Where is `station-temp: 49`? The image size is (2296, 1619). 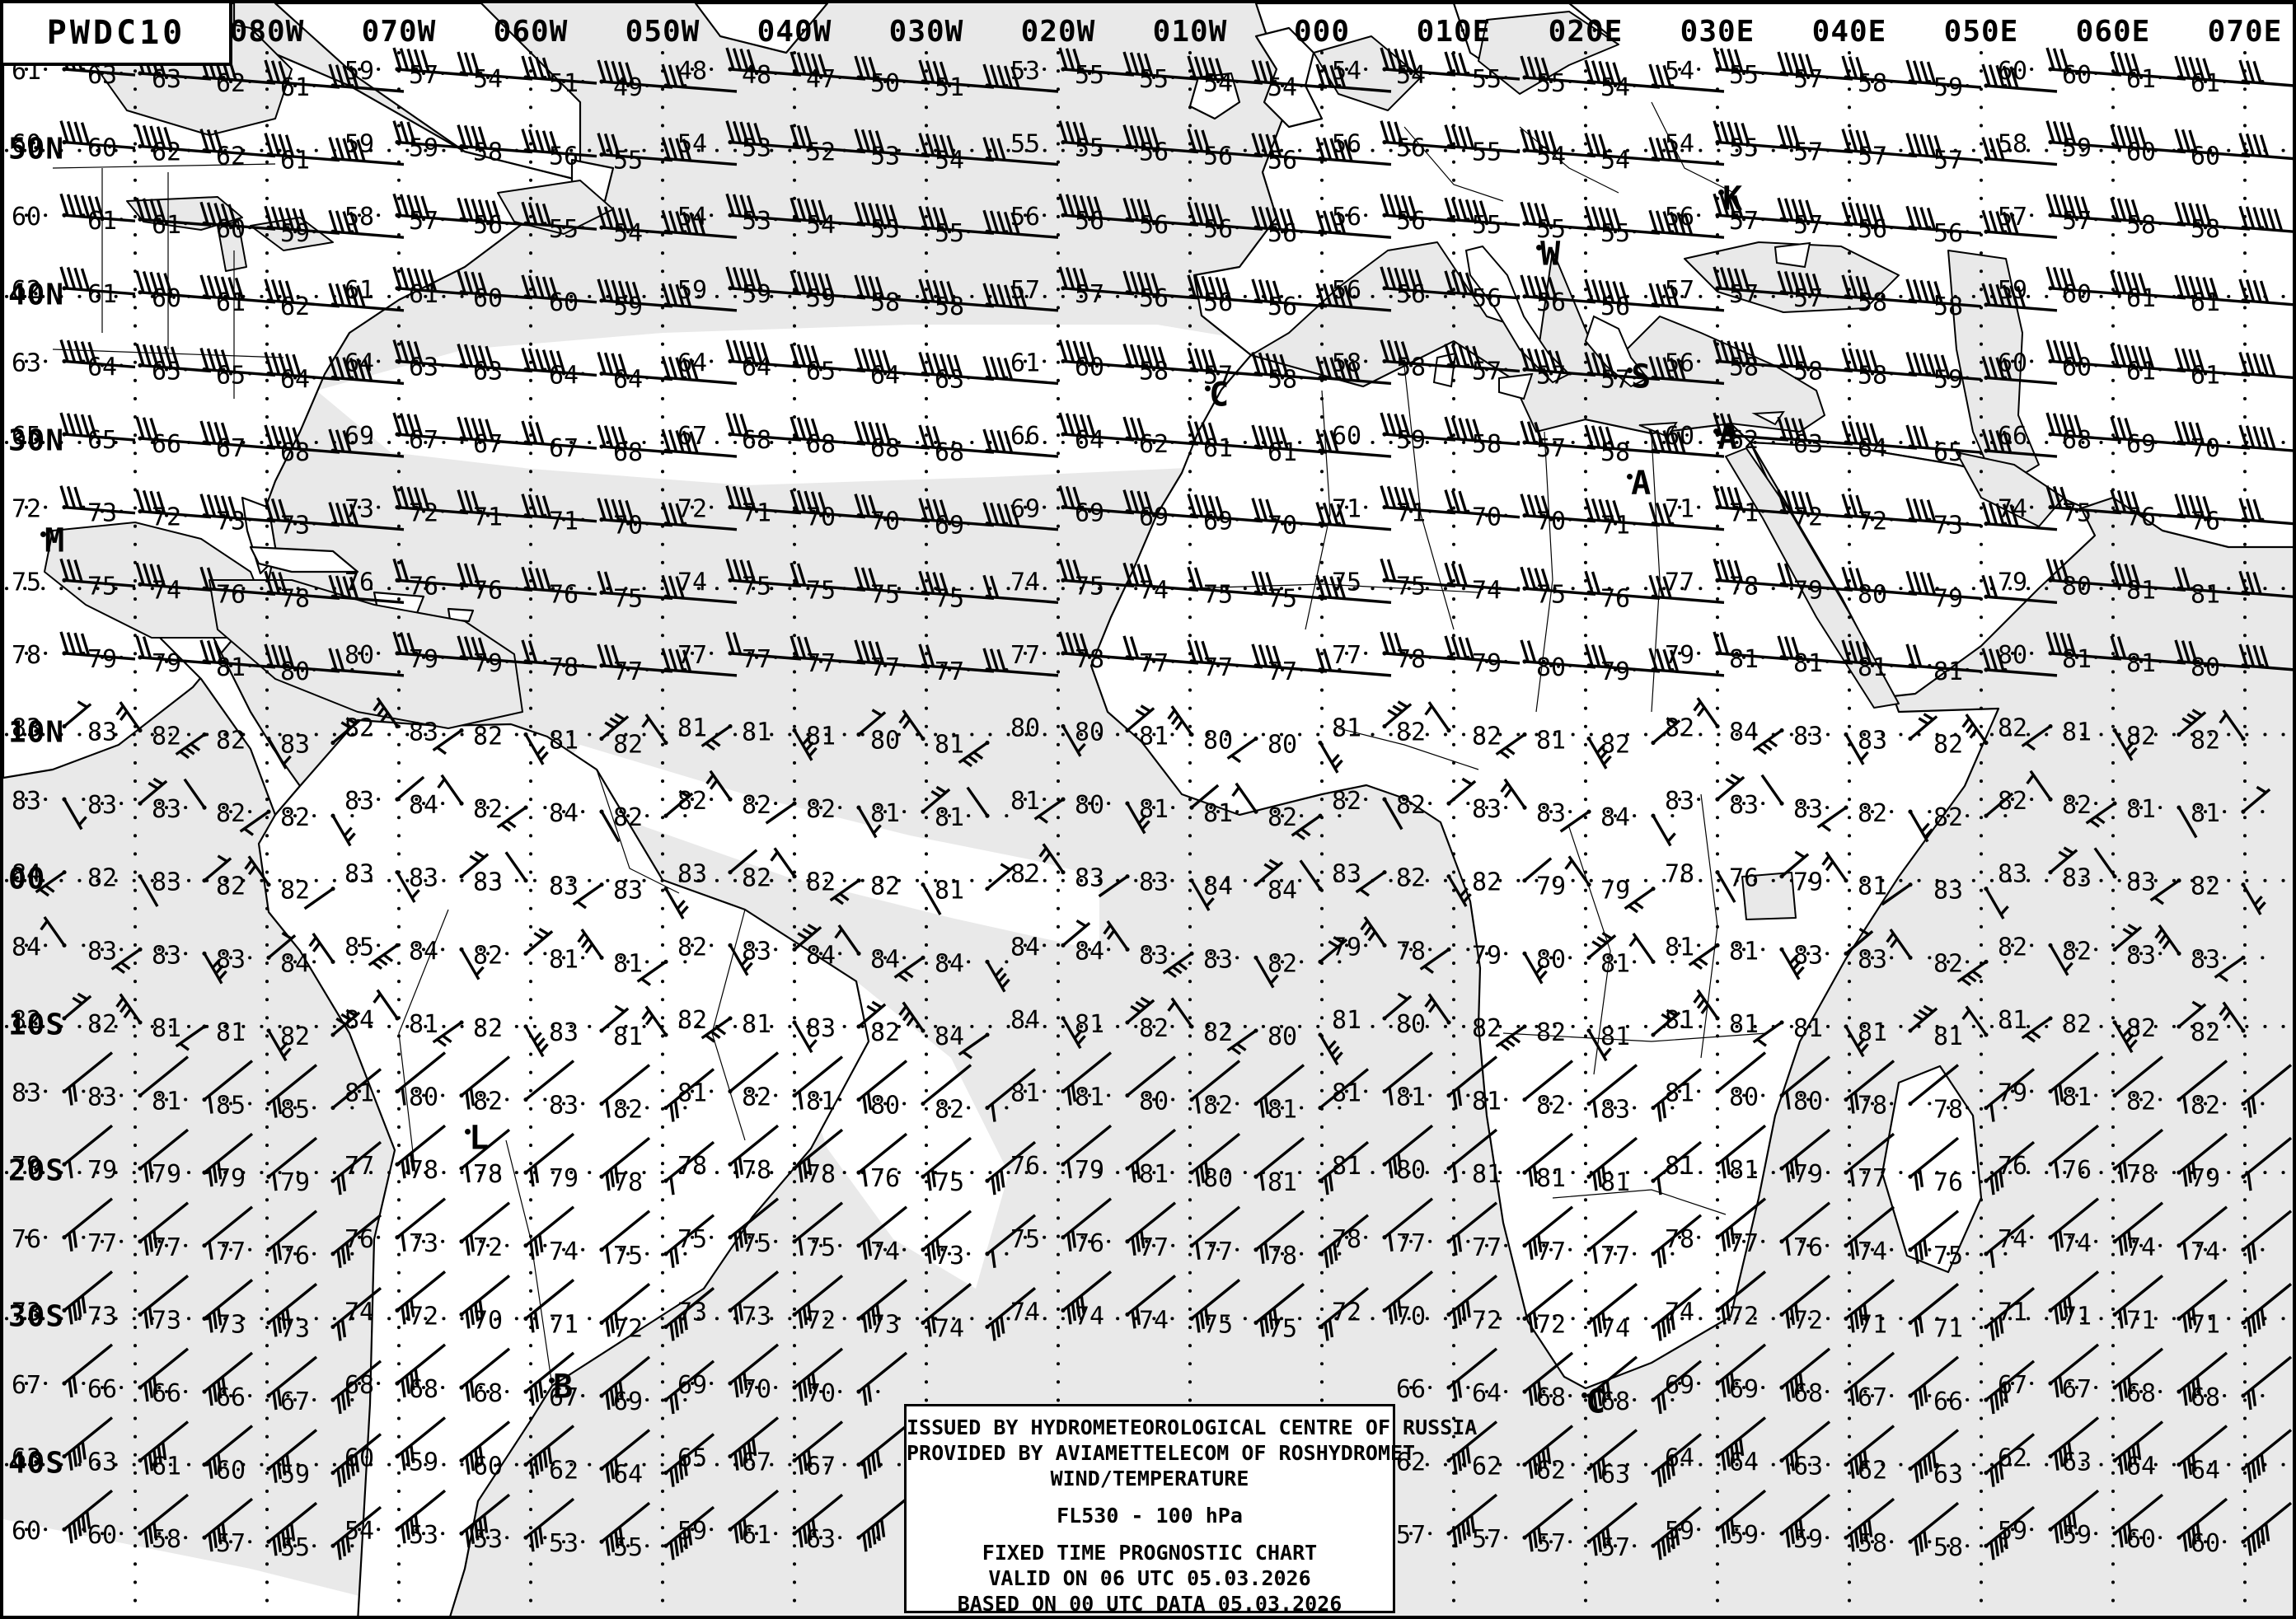
station-temp: 49 is located at coordinates (628, 87).